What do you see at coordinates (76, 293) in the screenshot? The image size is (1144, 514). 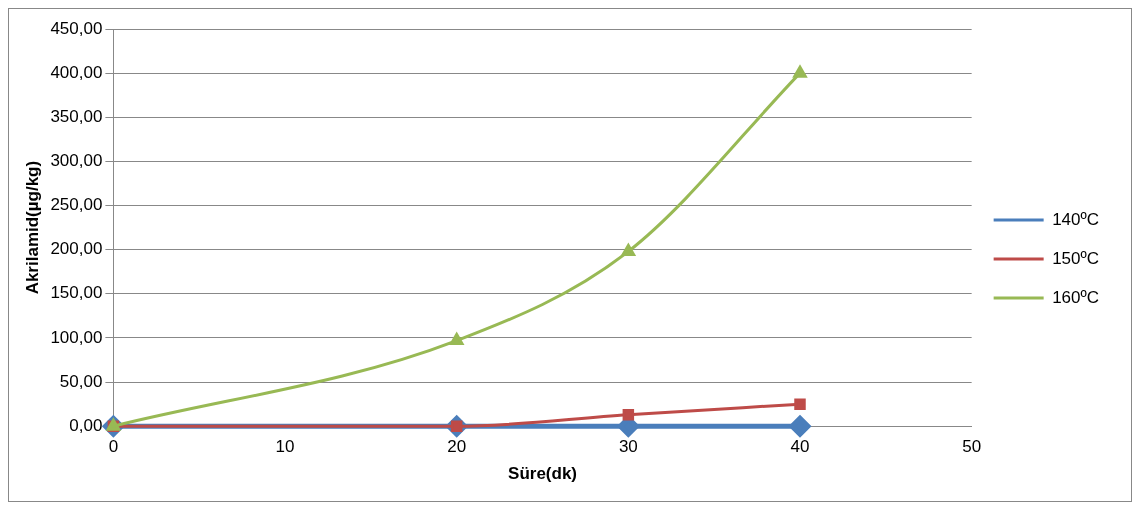 I see `y-tick-label: 150,00` at bounding box center [76, 293].